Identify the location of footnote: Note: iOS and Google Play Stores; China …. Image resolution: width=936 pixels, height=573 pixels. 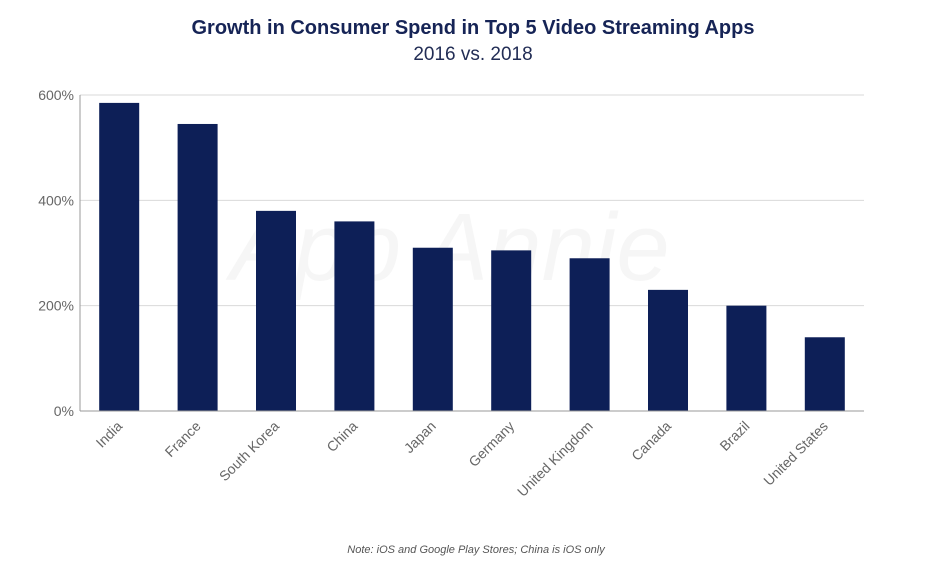
(476, 550).